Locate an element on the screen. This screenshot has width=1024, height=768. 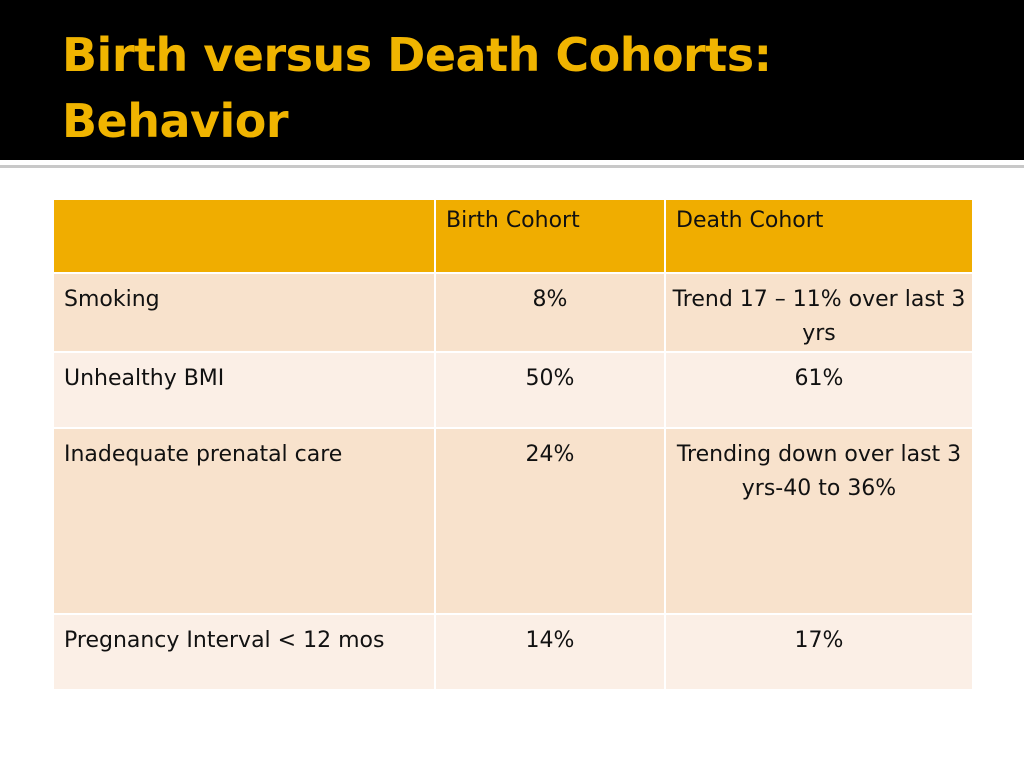
table-row: Unhealthy BMI 50% 61% is located at coordinates (513, 390).